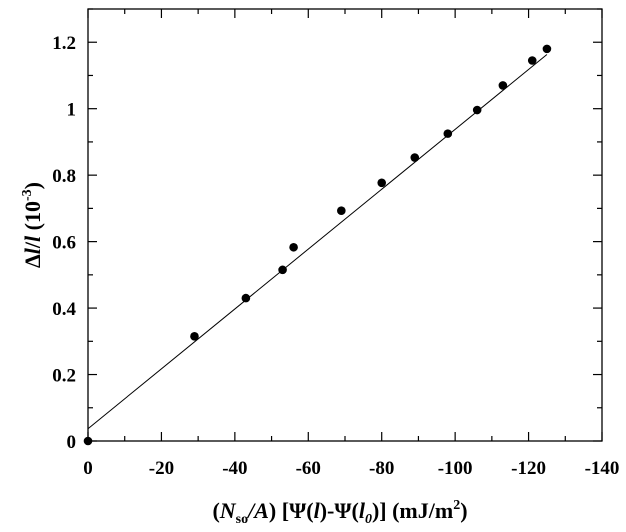  I want to click on y-axis-title: Δl/l (10-3), so click(32, 225).